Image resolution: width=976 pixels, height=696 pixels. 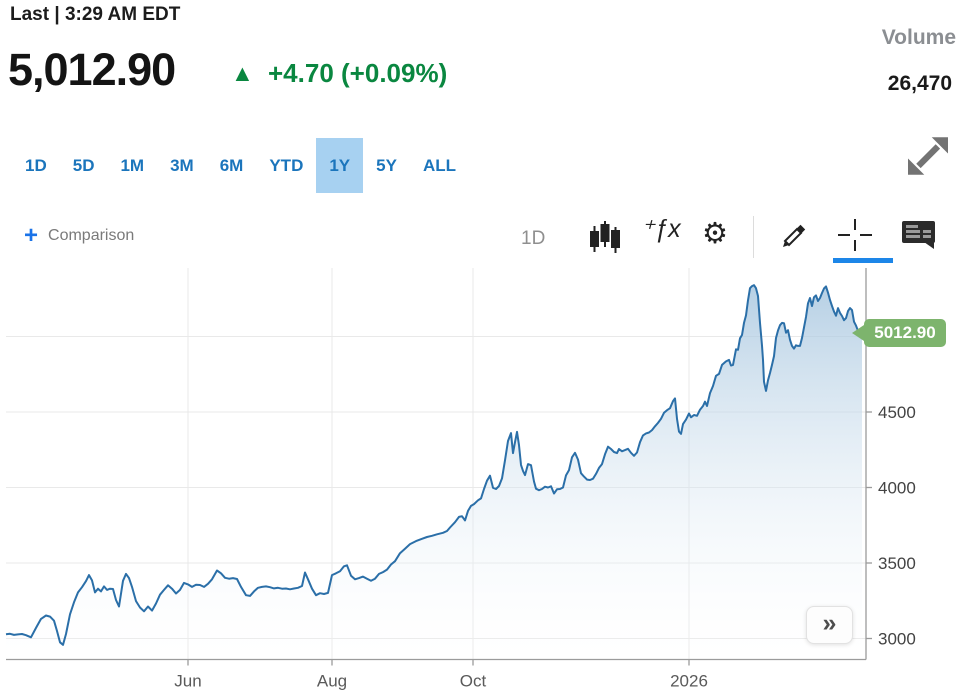 I want to click on range-tab-1m: 1M, so click(x=132, y=165).